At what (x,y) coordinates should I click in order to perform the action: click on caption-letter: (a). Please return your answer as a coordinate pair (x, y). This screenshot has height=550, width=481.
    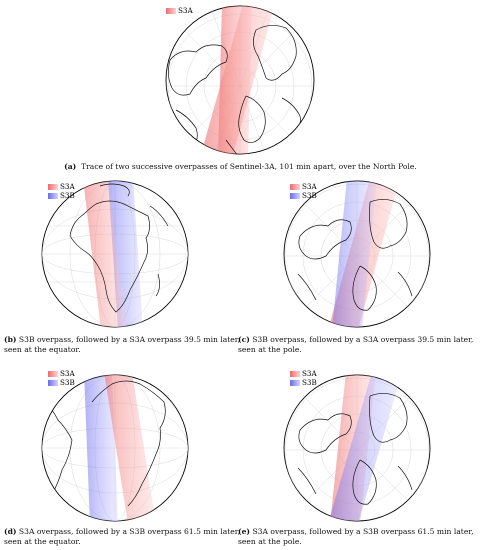
    Looking at the image, I should click on (70, 166).